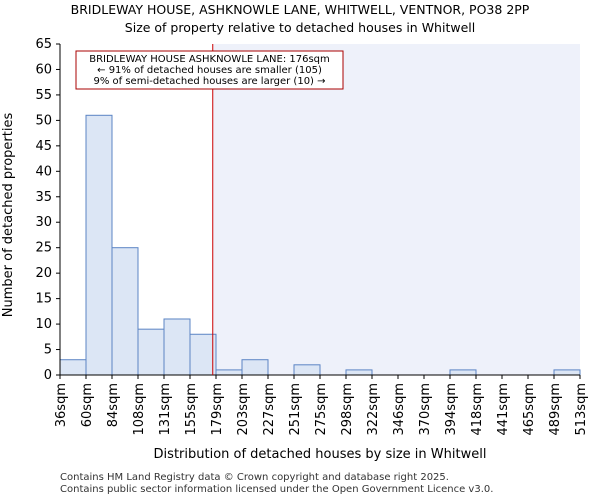 This screenshot has width=600, height=500. I want to click on y-tick-label: 55, so click(43, 95).